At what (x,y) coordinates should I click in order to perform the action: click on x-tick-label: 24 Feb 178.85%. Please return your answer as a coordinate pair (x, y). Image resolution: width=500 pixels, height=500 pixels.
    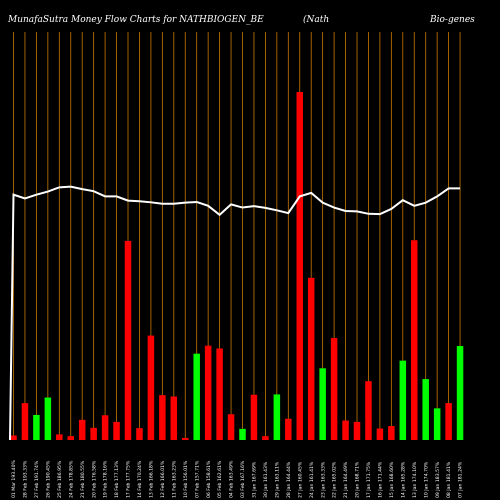
    Looking at the image, I should click on (71, 479).